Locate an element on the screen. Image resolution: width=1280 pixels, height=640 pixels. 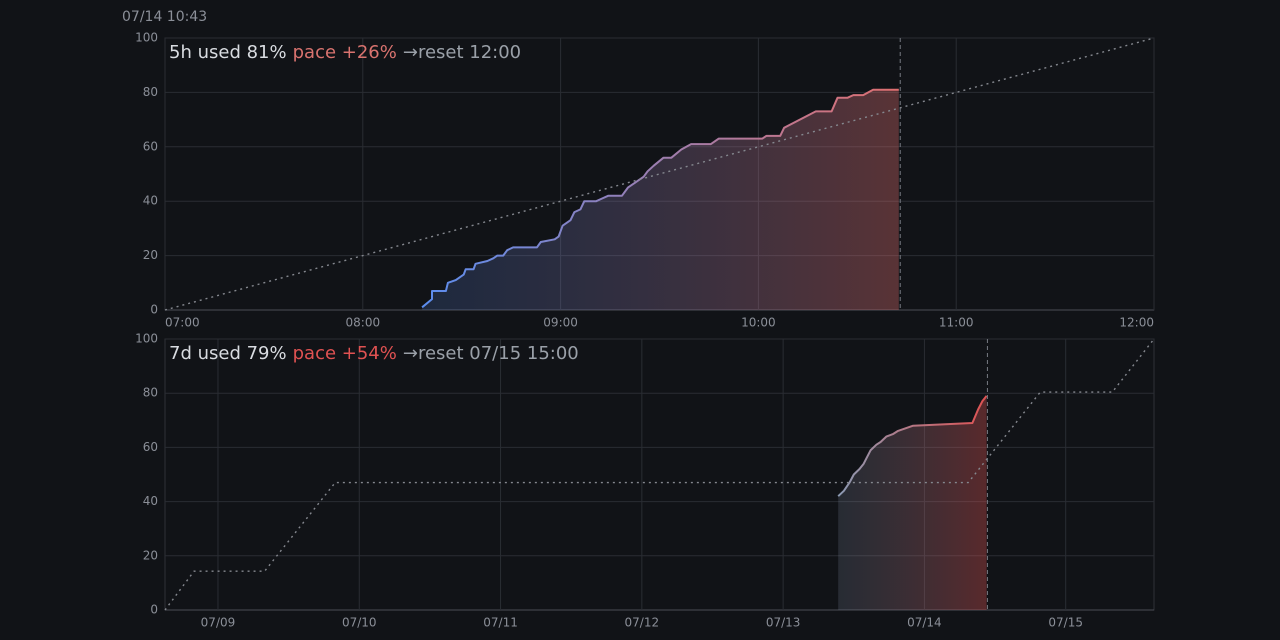
title-part: →reset 07/15 15:00 is located at coordinates (491, 353).